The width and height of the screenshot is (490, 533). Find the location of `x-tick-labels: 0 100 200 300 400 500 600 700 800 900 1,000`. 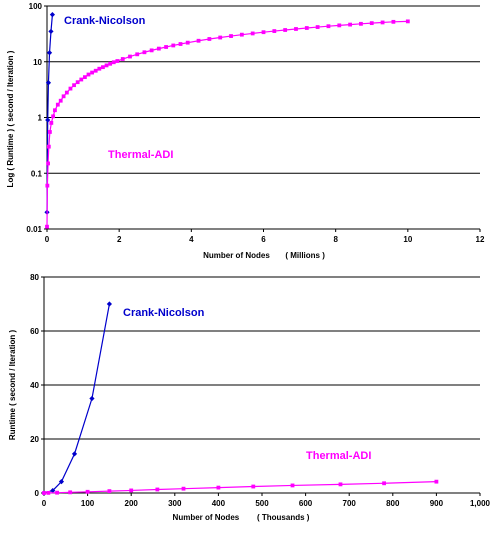

x-tick-labels: 0 100 200 300 400 500 600 700 800 900 1,000 is located at coordinates (266, 503).